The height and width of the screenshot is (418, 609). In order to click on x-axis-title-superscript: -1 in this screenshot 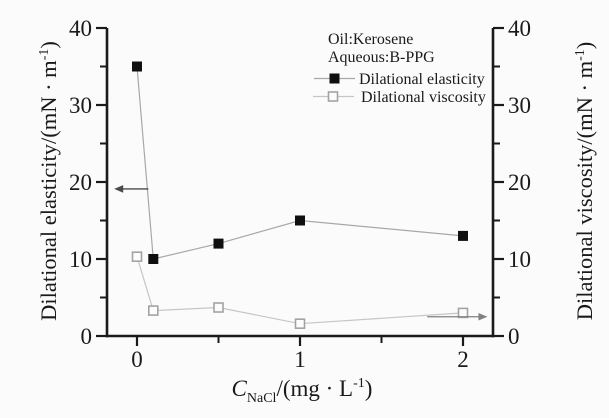, I will do `click(359, 383)`.